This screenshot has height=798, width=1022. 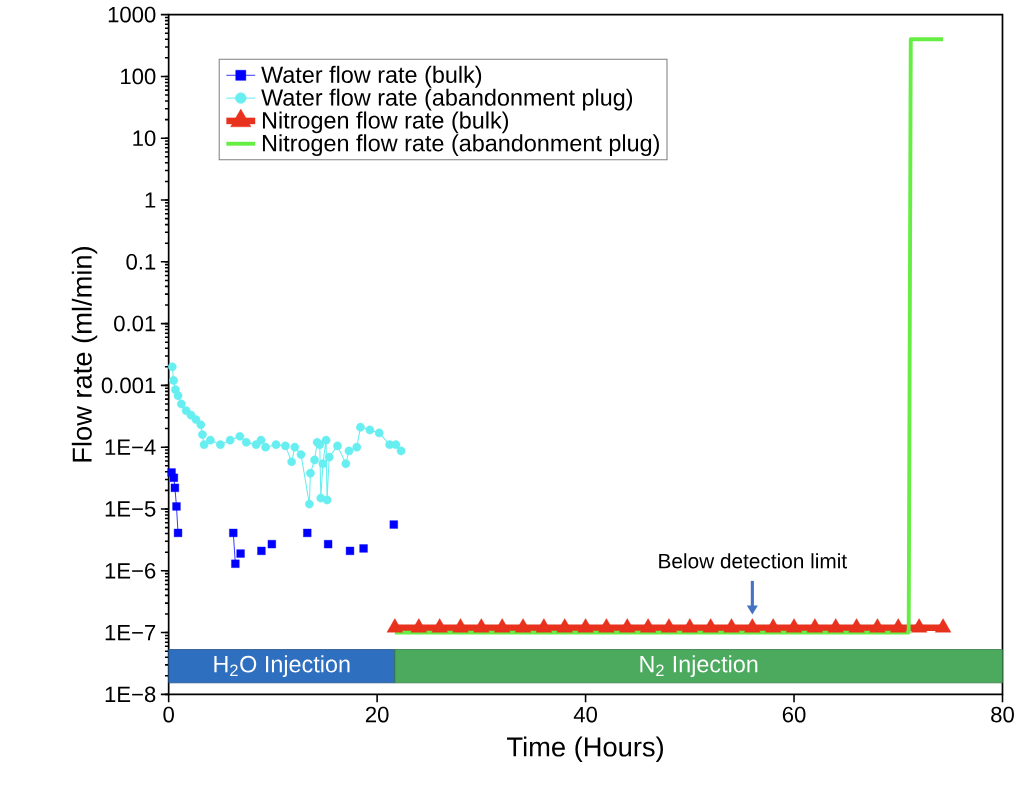 I want to click on y-tick-label: 10, so click(x=144, y=138).